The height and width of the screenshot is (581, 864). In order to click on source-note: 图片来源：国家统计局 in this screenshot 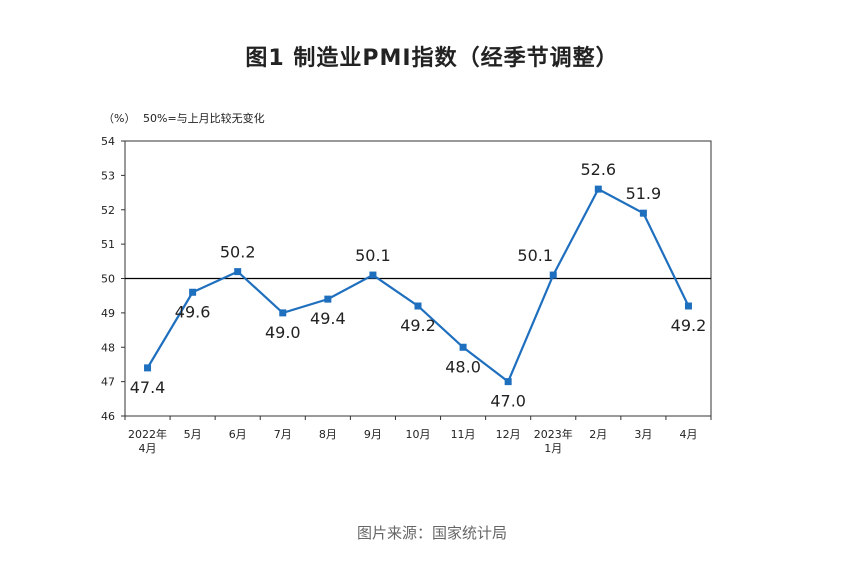, I will do `click(431, 533)`.